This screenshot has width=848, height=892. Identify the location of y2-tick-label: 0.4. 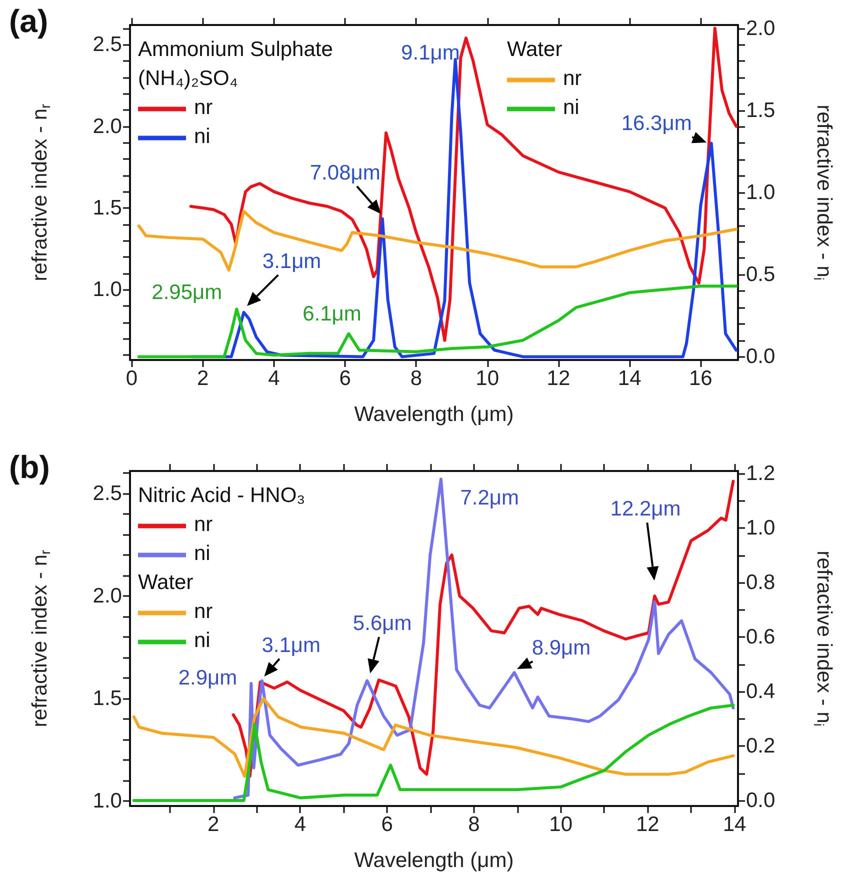
(761, 692).